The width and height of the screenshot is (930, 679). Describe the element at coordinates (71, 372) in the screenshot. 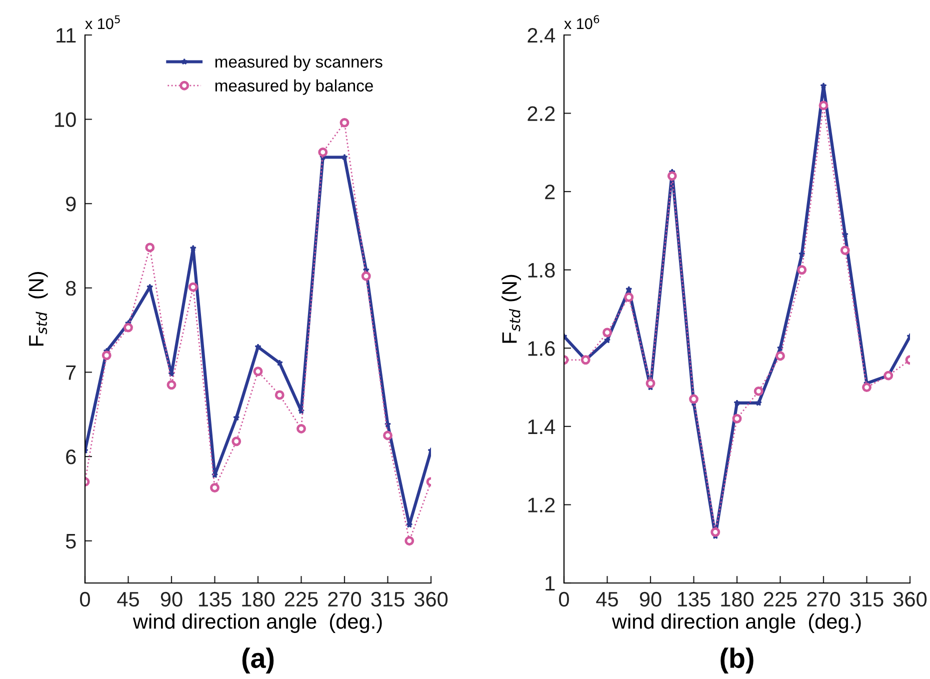

I see `y-tick-label: 7` at that location.